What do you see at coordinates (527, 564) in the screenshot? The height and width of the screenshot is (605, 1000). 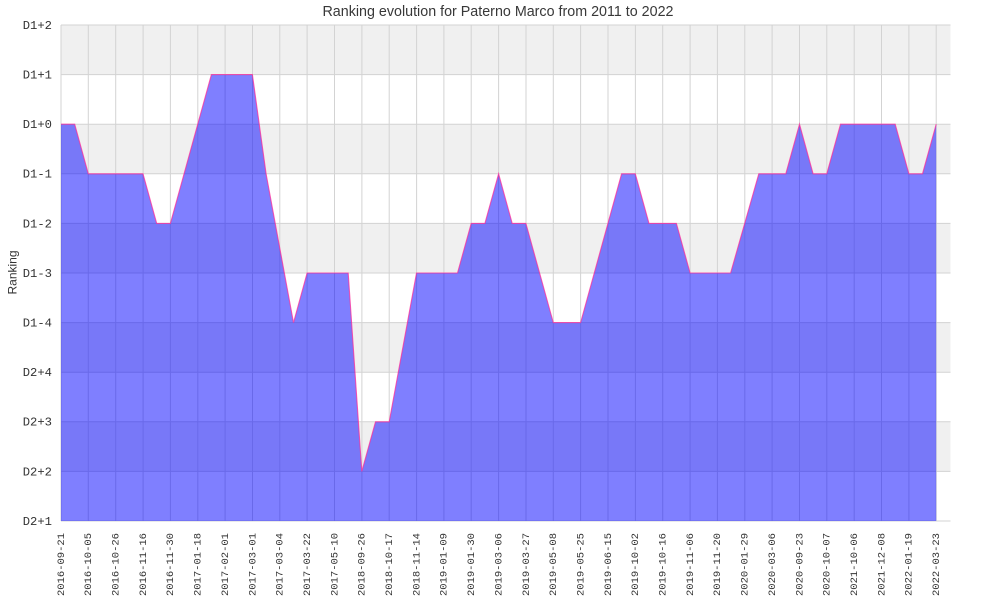 I see `svg-text: 2019-03-27` at bounding box center [527, 564].